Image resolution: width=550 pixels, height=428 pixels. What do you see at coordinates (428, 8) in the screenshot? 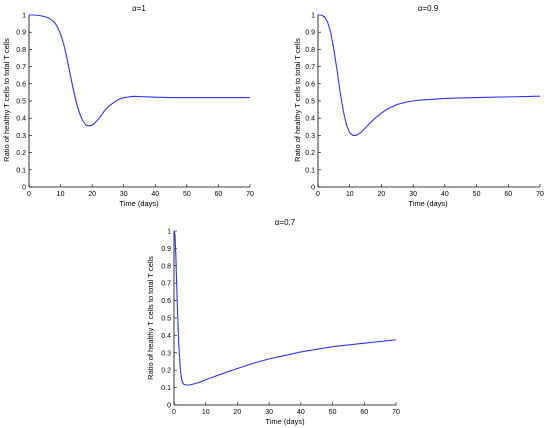
I see `chart-title: α=0.9` at bounding box center [428, 8].